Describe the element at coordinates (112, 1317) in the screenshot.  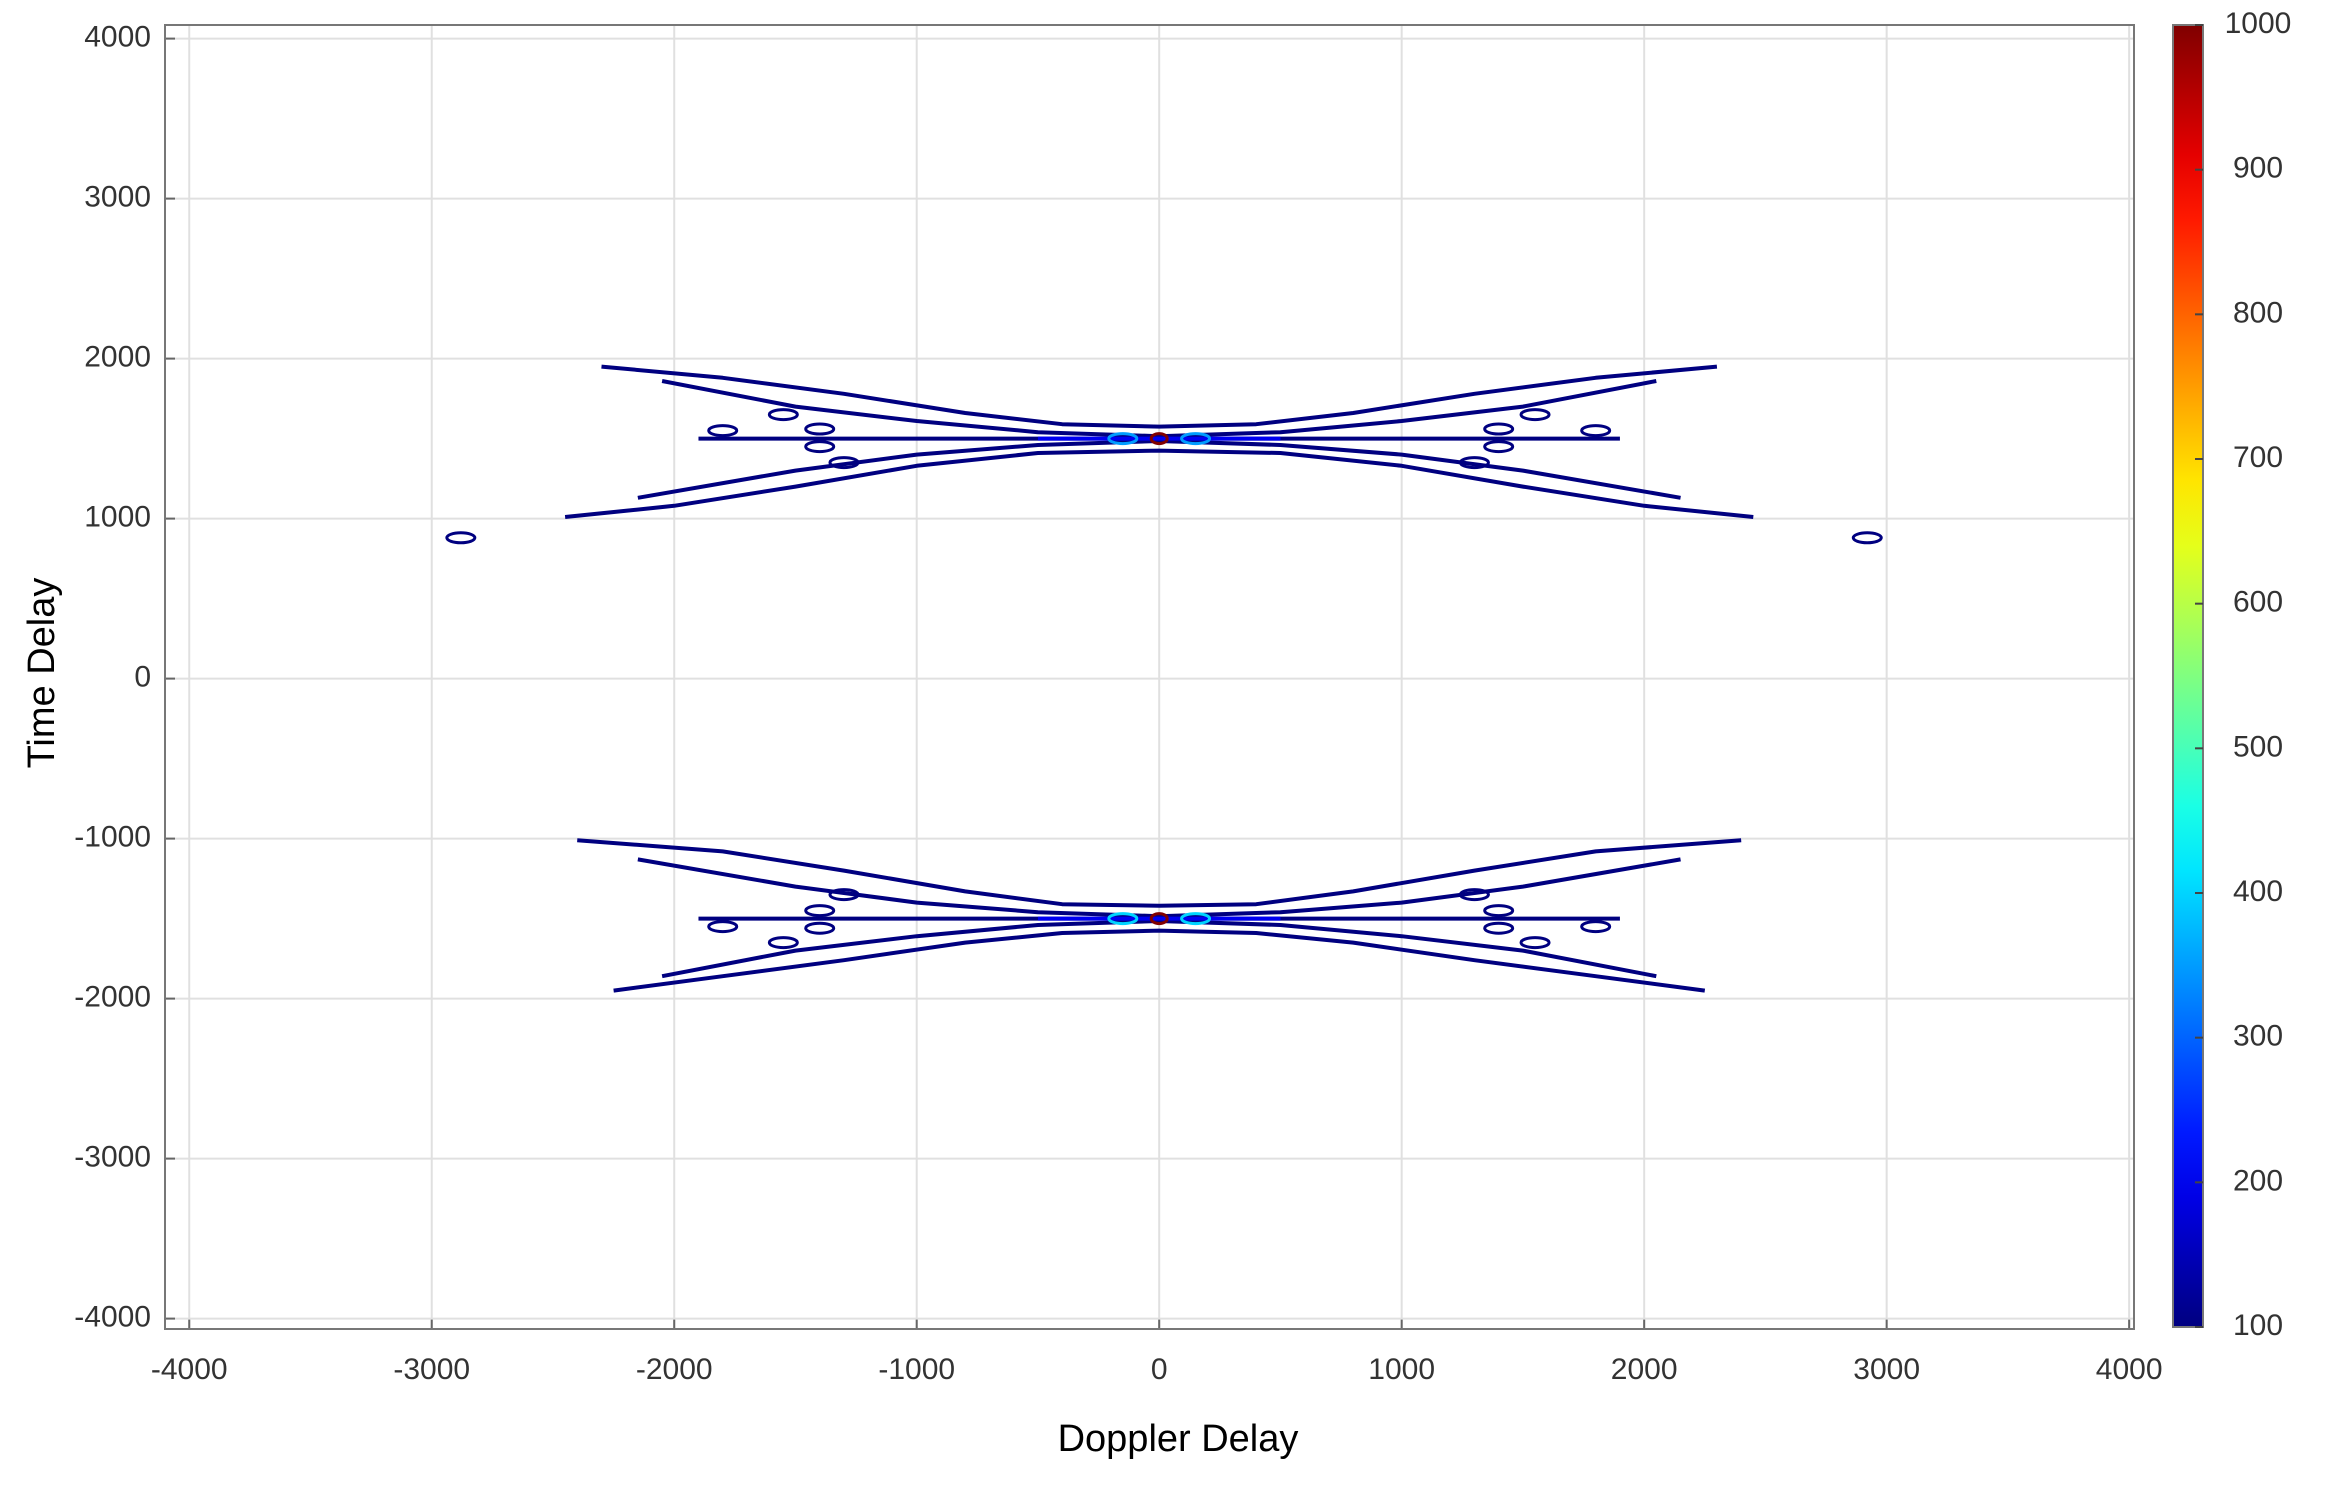
I see `y-tick-label: -4000` at that location.